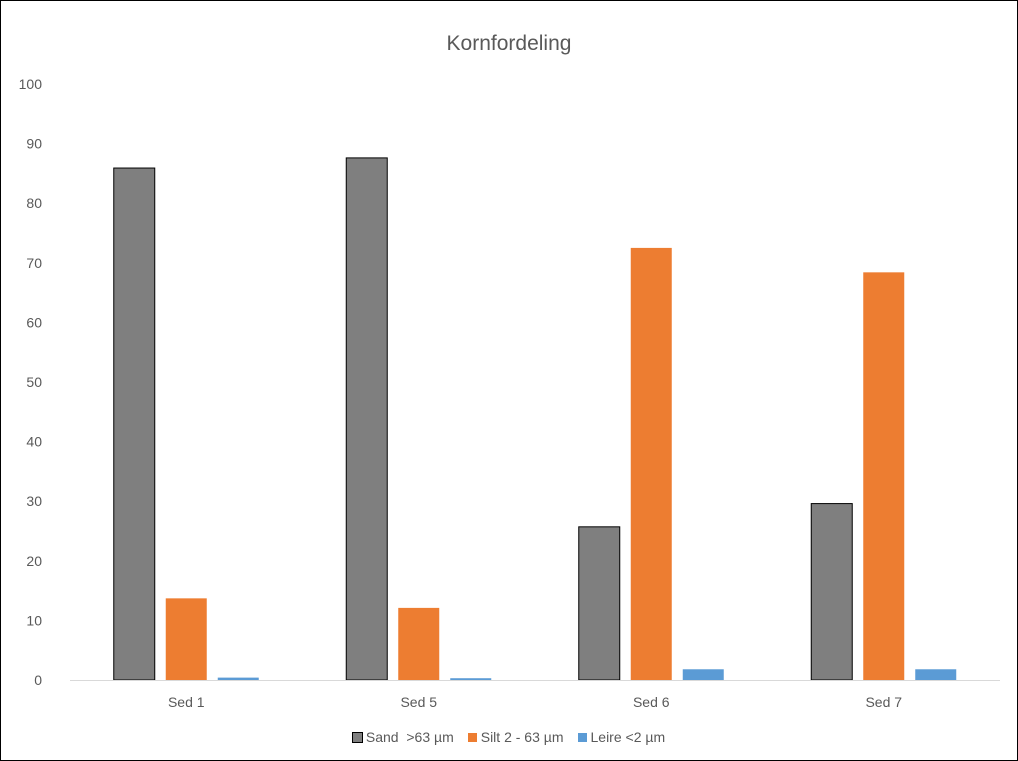 Image resolution: width=1018 pixels, height=761 pixels. I want to click on y-tick-label: 60, so click(34, 322).